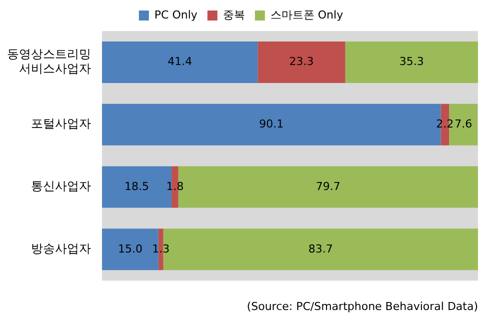 Image resolution: width=486 pixels, height=334 pixels. Describe the element at coordinates (362, 306) in the screenshot. I see `text: (Source: PC/Smartphone Behavioral Data)` at that location.